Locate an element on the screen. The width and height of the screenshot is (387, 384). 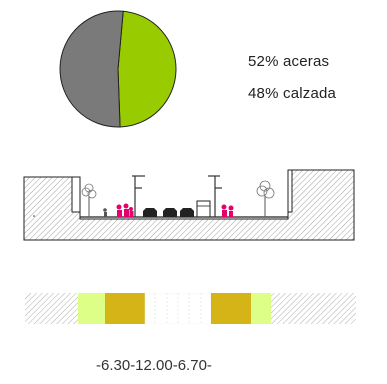
plan-sidewalk-left is located at coordinates (51, 308).